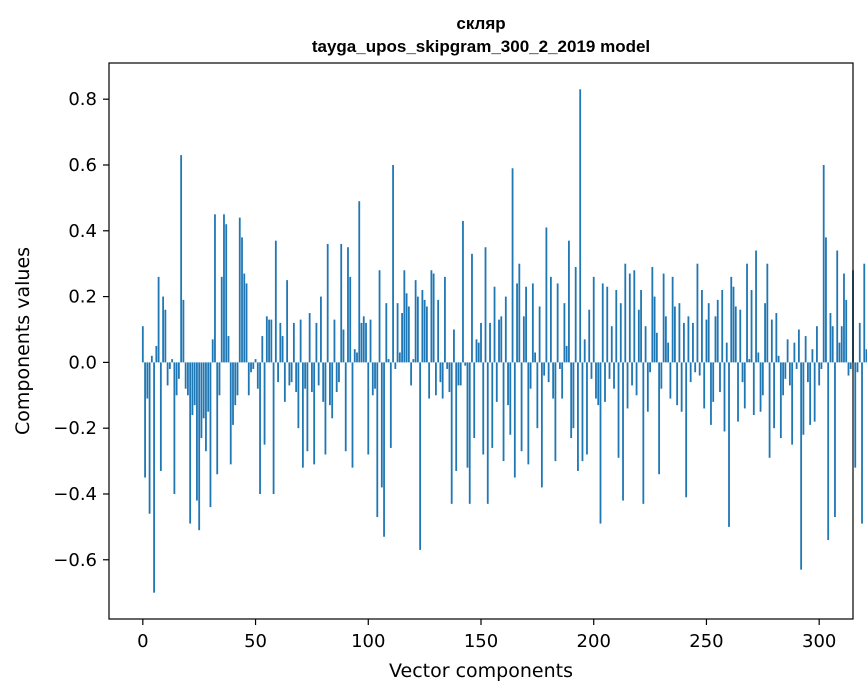 The width and height of the screenshot is (867, 696). Describe the element at coordinates (82, 297) in the screenshot. I see `y-tick-label: 0.2` at that location.